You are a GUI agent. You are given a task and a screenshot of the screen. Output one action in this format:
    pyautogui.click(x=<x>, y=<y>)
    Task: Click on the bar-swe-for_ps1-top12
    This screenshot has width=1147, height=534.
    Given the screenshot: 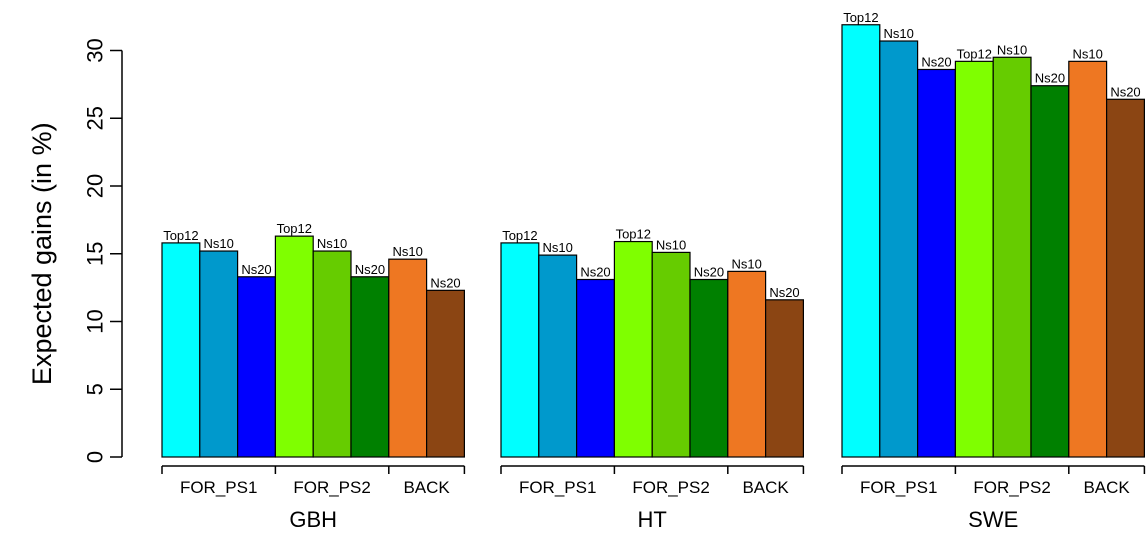 What is the action you would take?
    pyautogui.click(x=861, y=241)
    